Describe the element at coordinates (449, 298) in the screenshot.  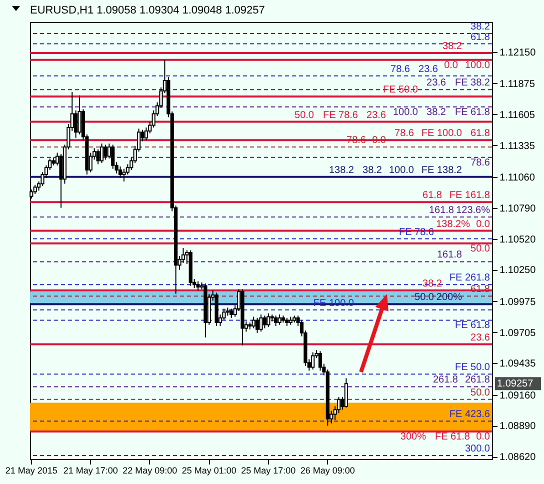
I see `annotation: 200%` at that location.